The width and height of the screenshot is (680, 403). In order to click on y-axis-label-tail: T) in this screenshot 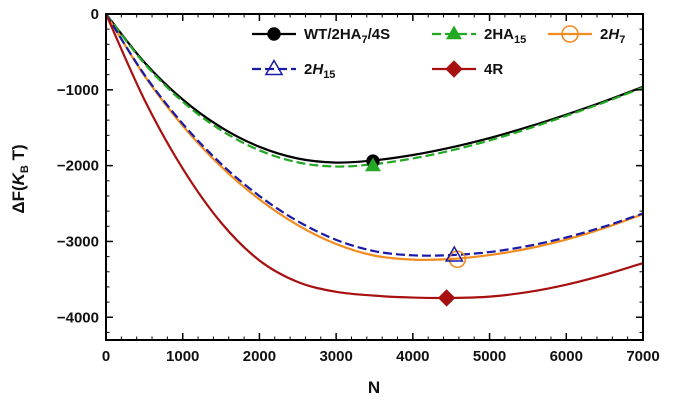, I will do `click(18, 154)`.